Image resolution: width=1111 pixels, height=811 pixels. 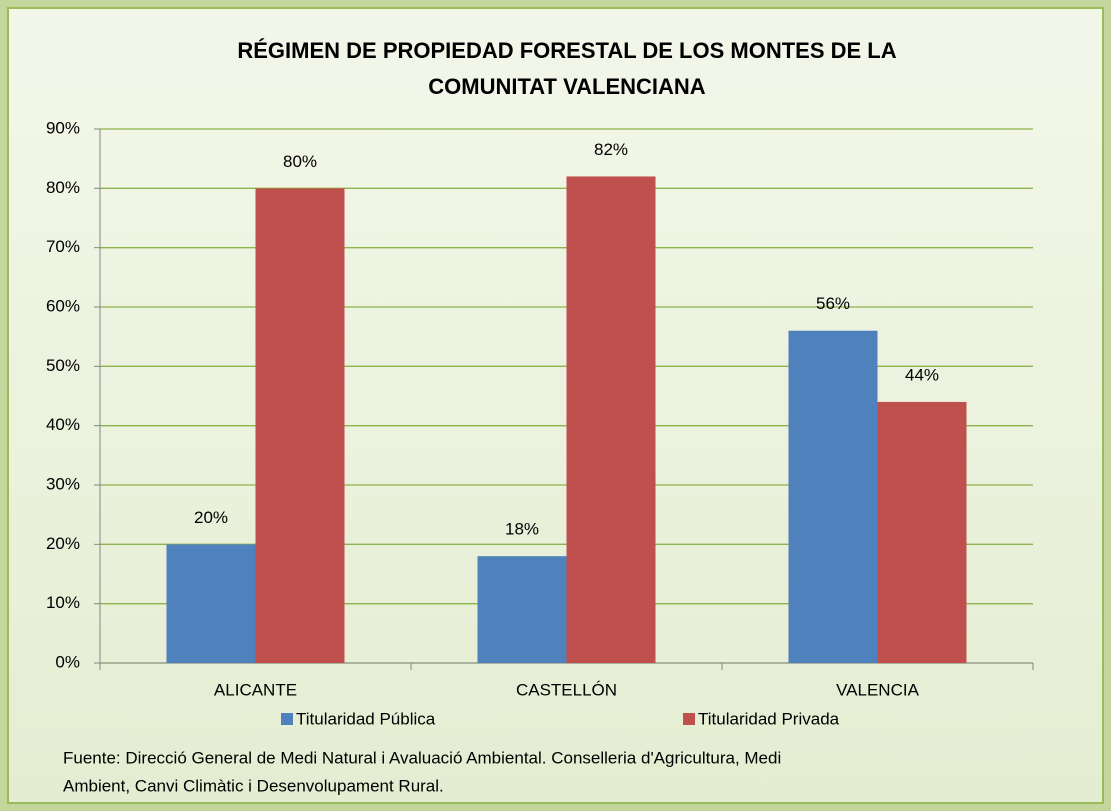 I want to click on y-tick-label: 40%, so click(x=63, y=424).